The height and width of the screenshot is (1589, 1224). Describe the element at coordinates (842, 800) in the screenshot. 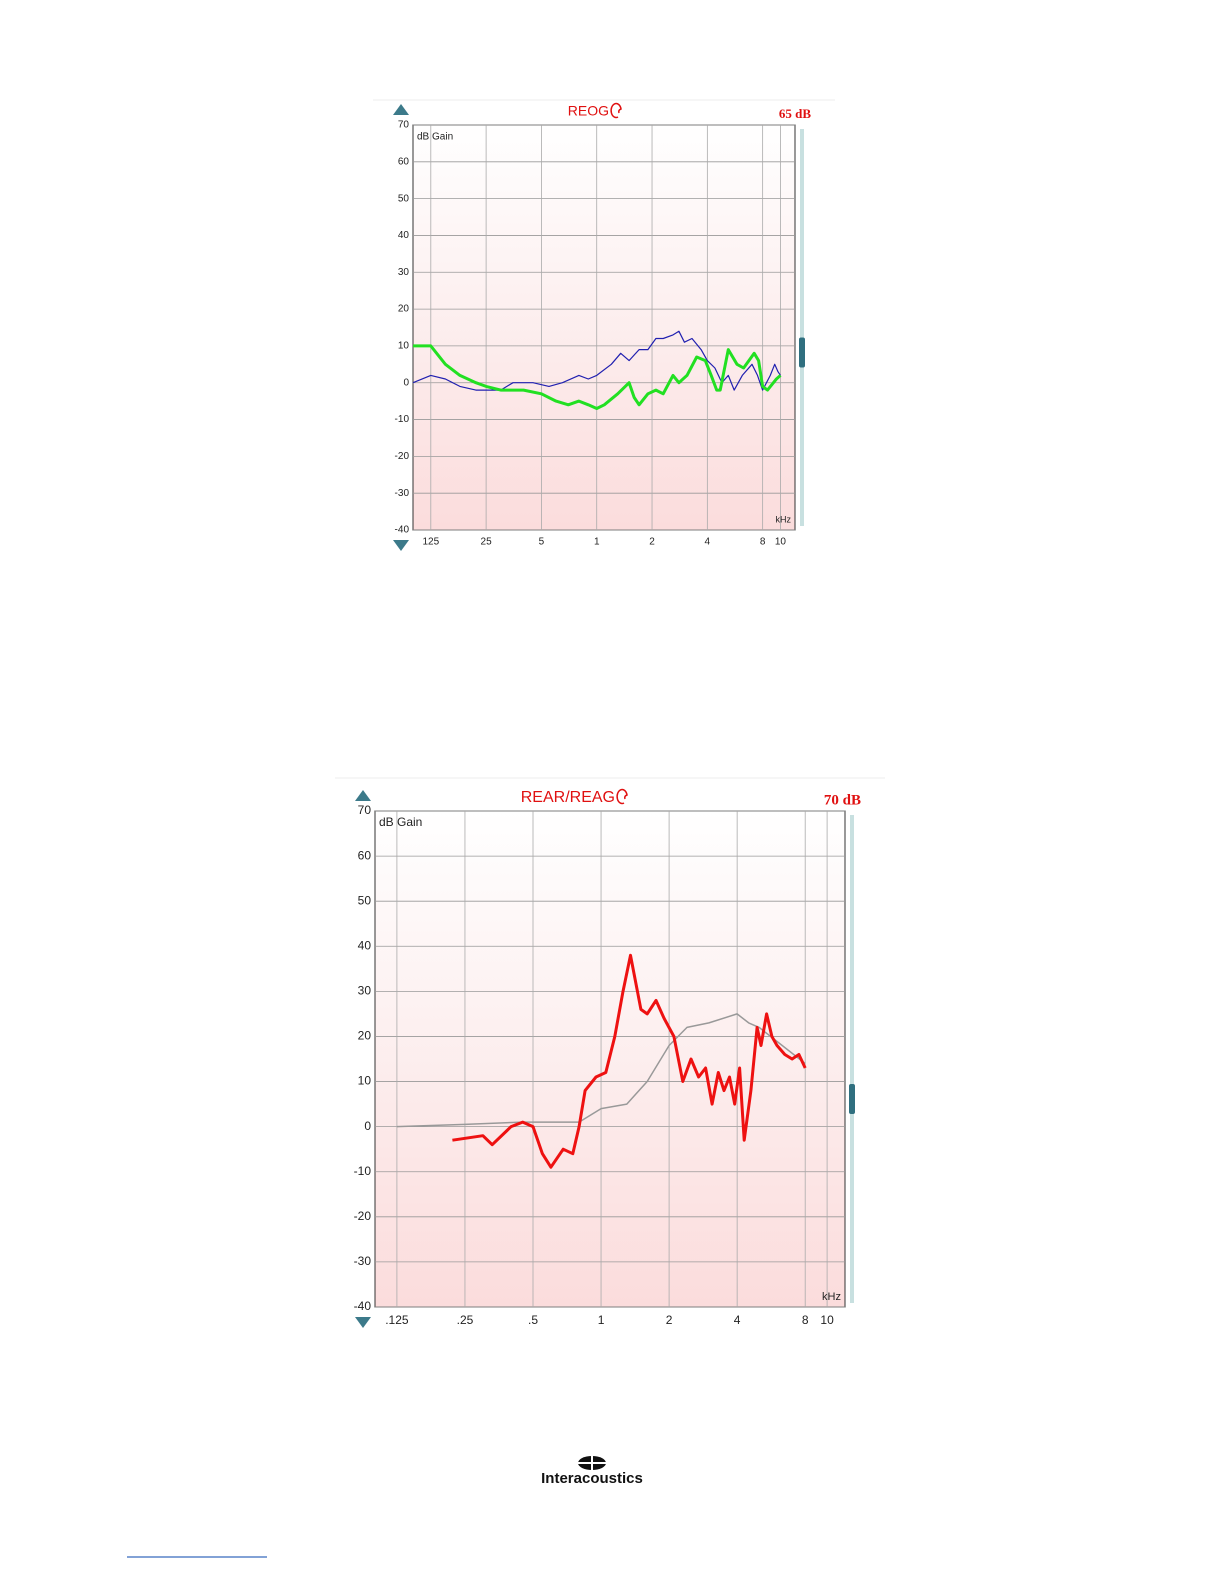

I see `level-label: 70 dB` at that location.